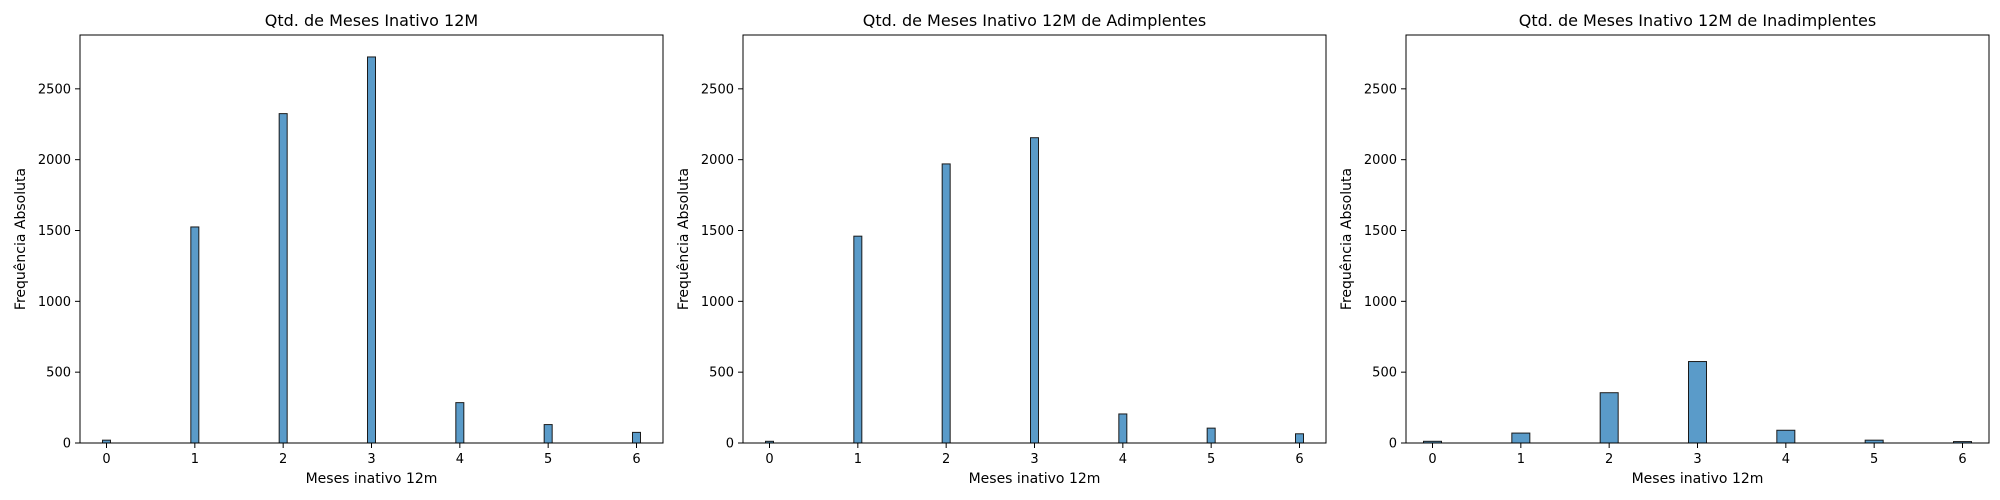  I want to click on chart-title: Qtd. de Meses Inativo 12M de Adimplentes, so click(1034, 20).